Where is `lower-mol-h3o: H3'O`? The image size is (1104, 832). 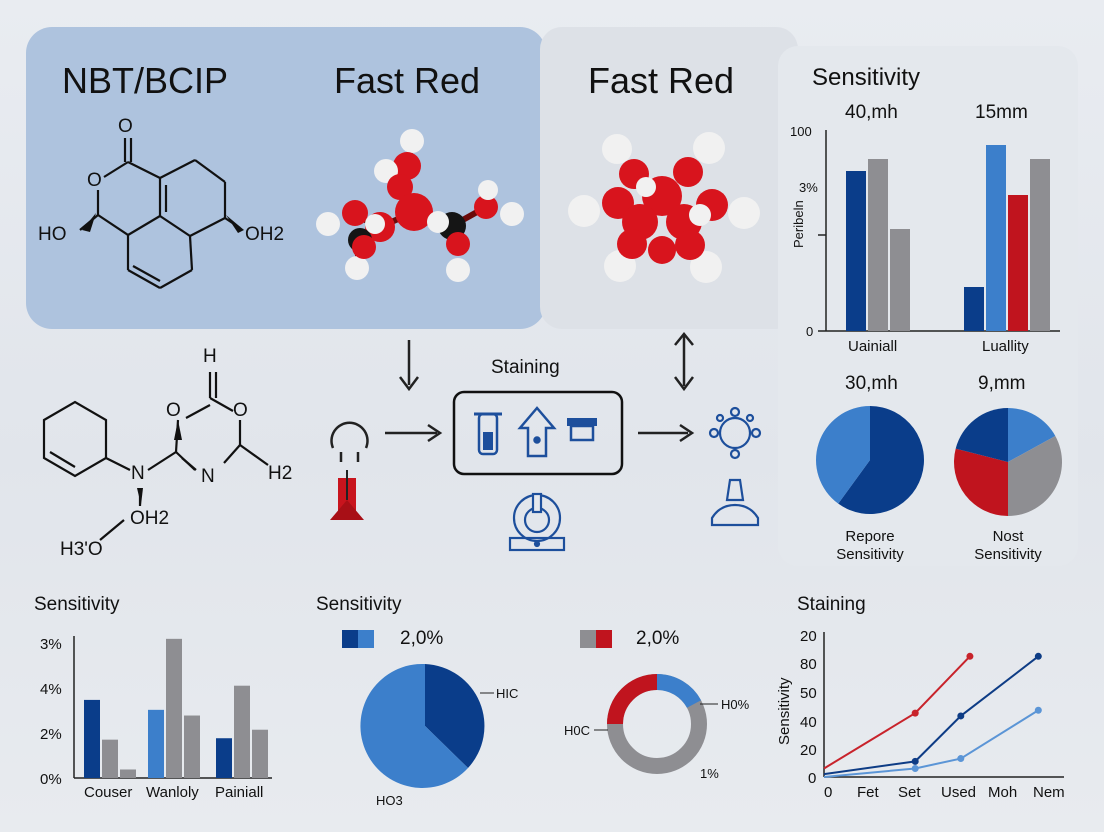 lower-mol-h3o: H3'O is located at coordinates (81, 549).